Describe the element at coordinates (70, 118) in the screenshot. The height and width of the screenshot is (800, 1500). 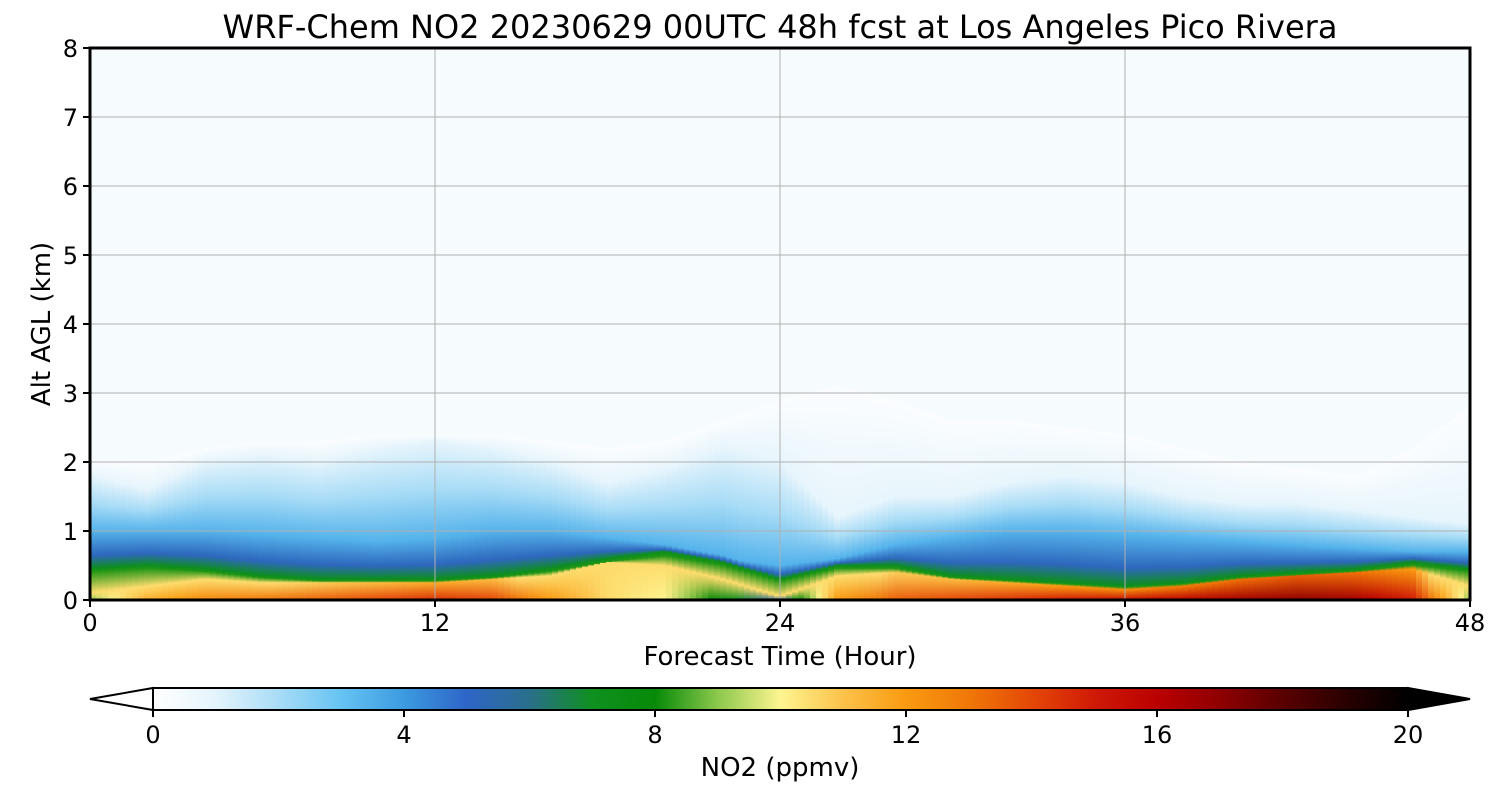
I see `y-tick-label: 7` at that location.